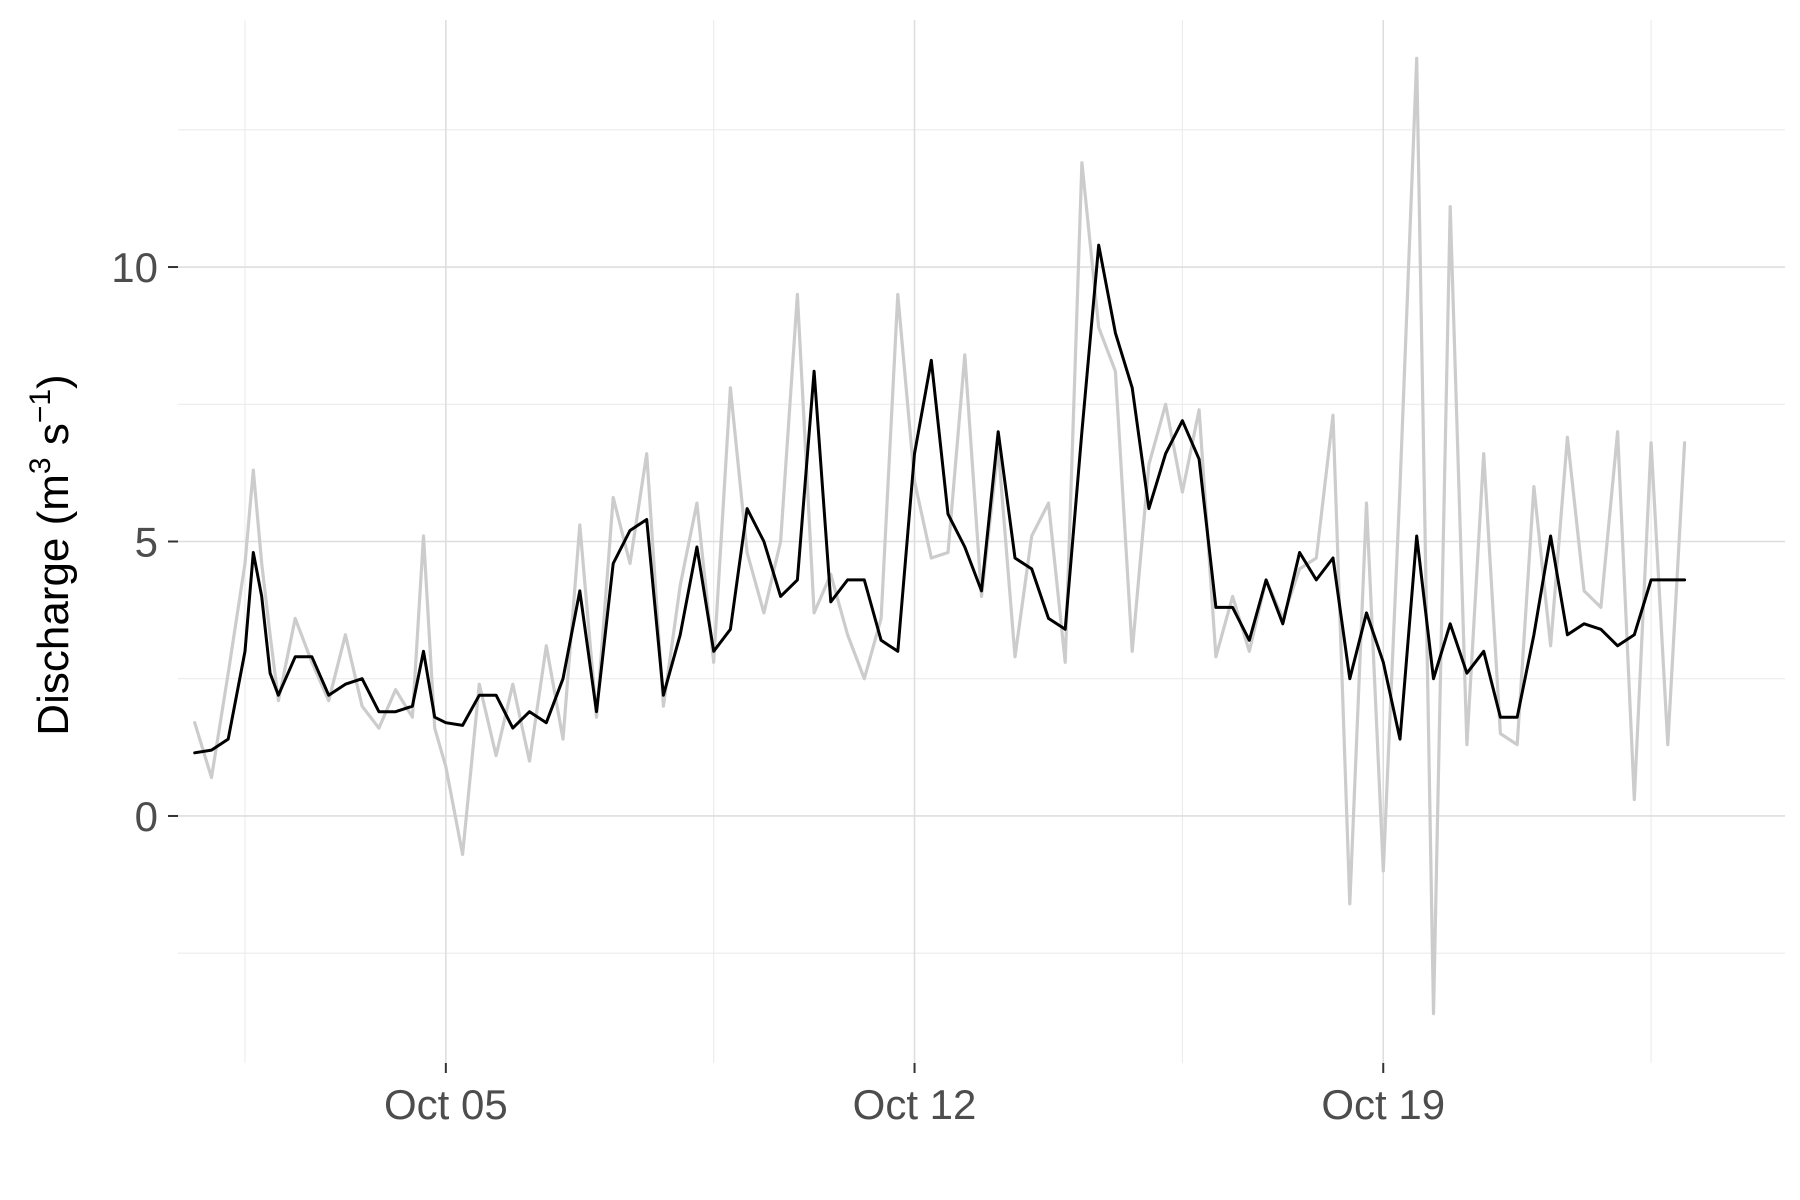 This screenshot has height=1200, width=1800. I want to click on x-axis: Oct 05 Oct 12 Oct 19, so click(914, 1095).